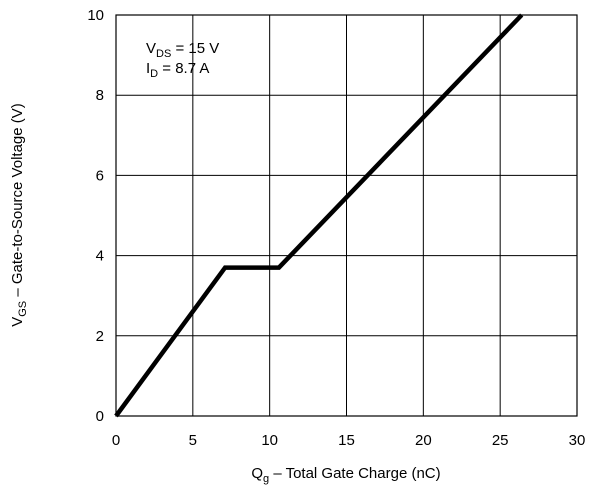  Describe the element at coordinates (193, 440) in the screenshot. I see `x-tick-label-5: 5` at that location.